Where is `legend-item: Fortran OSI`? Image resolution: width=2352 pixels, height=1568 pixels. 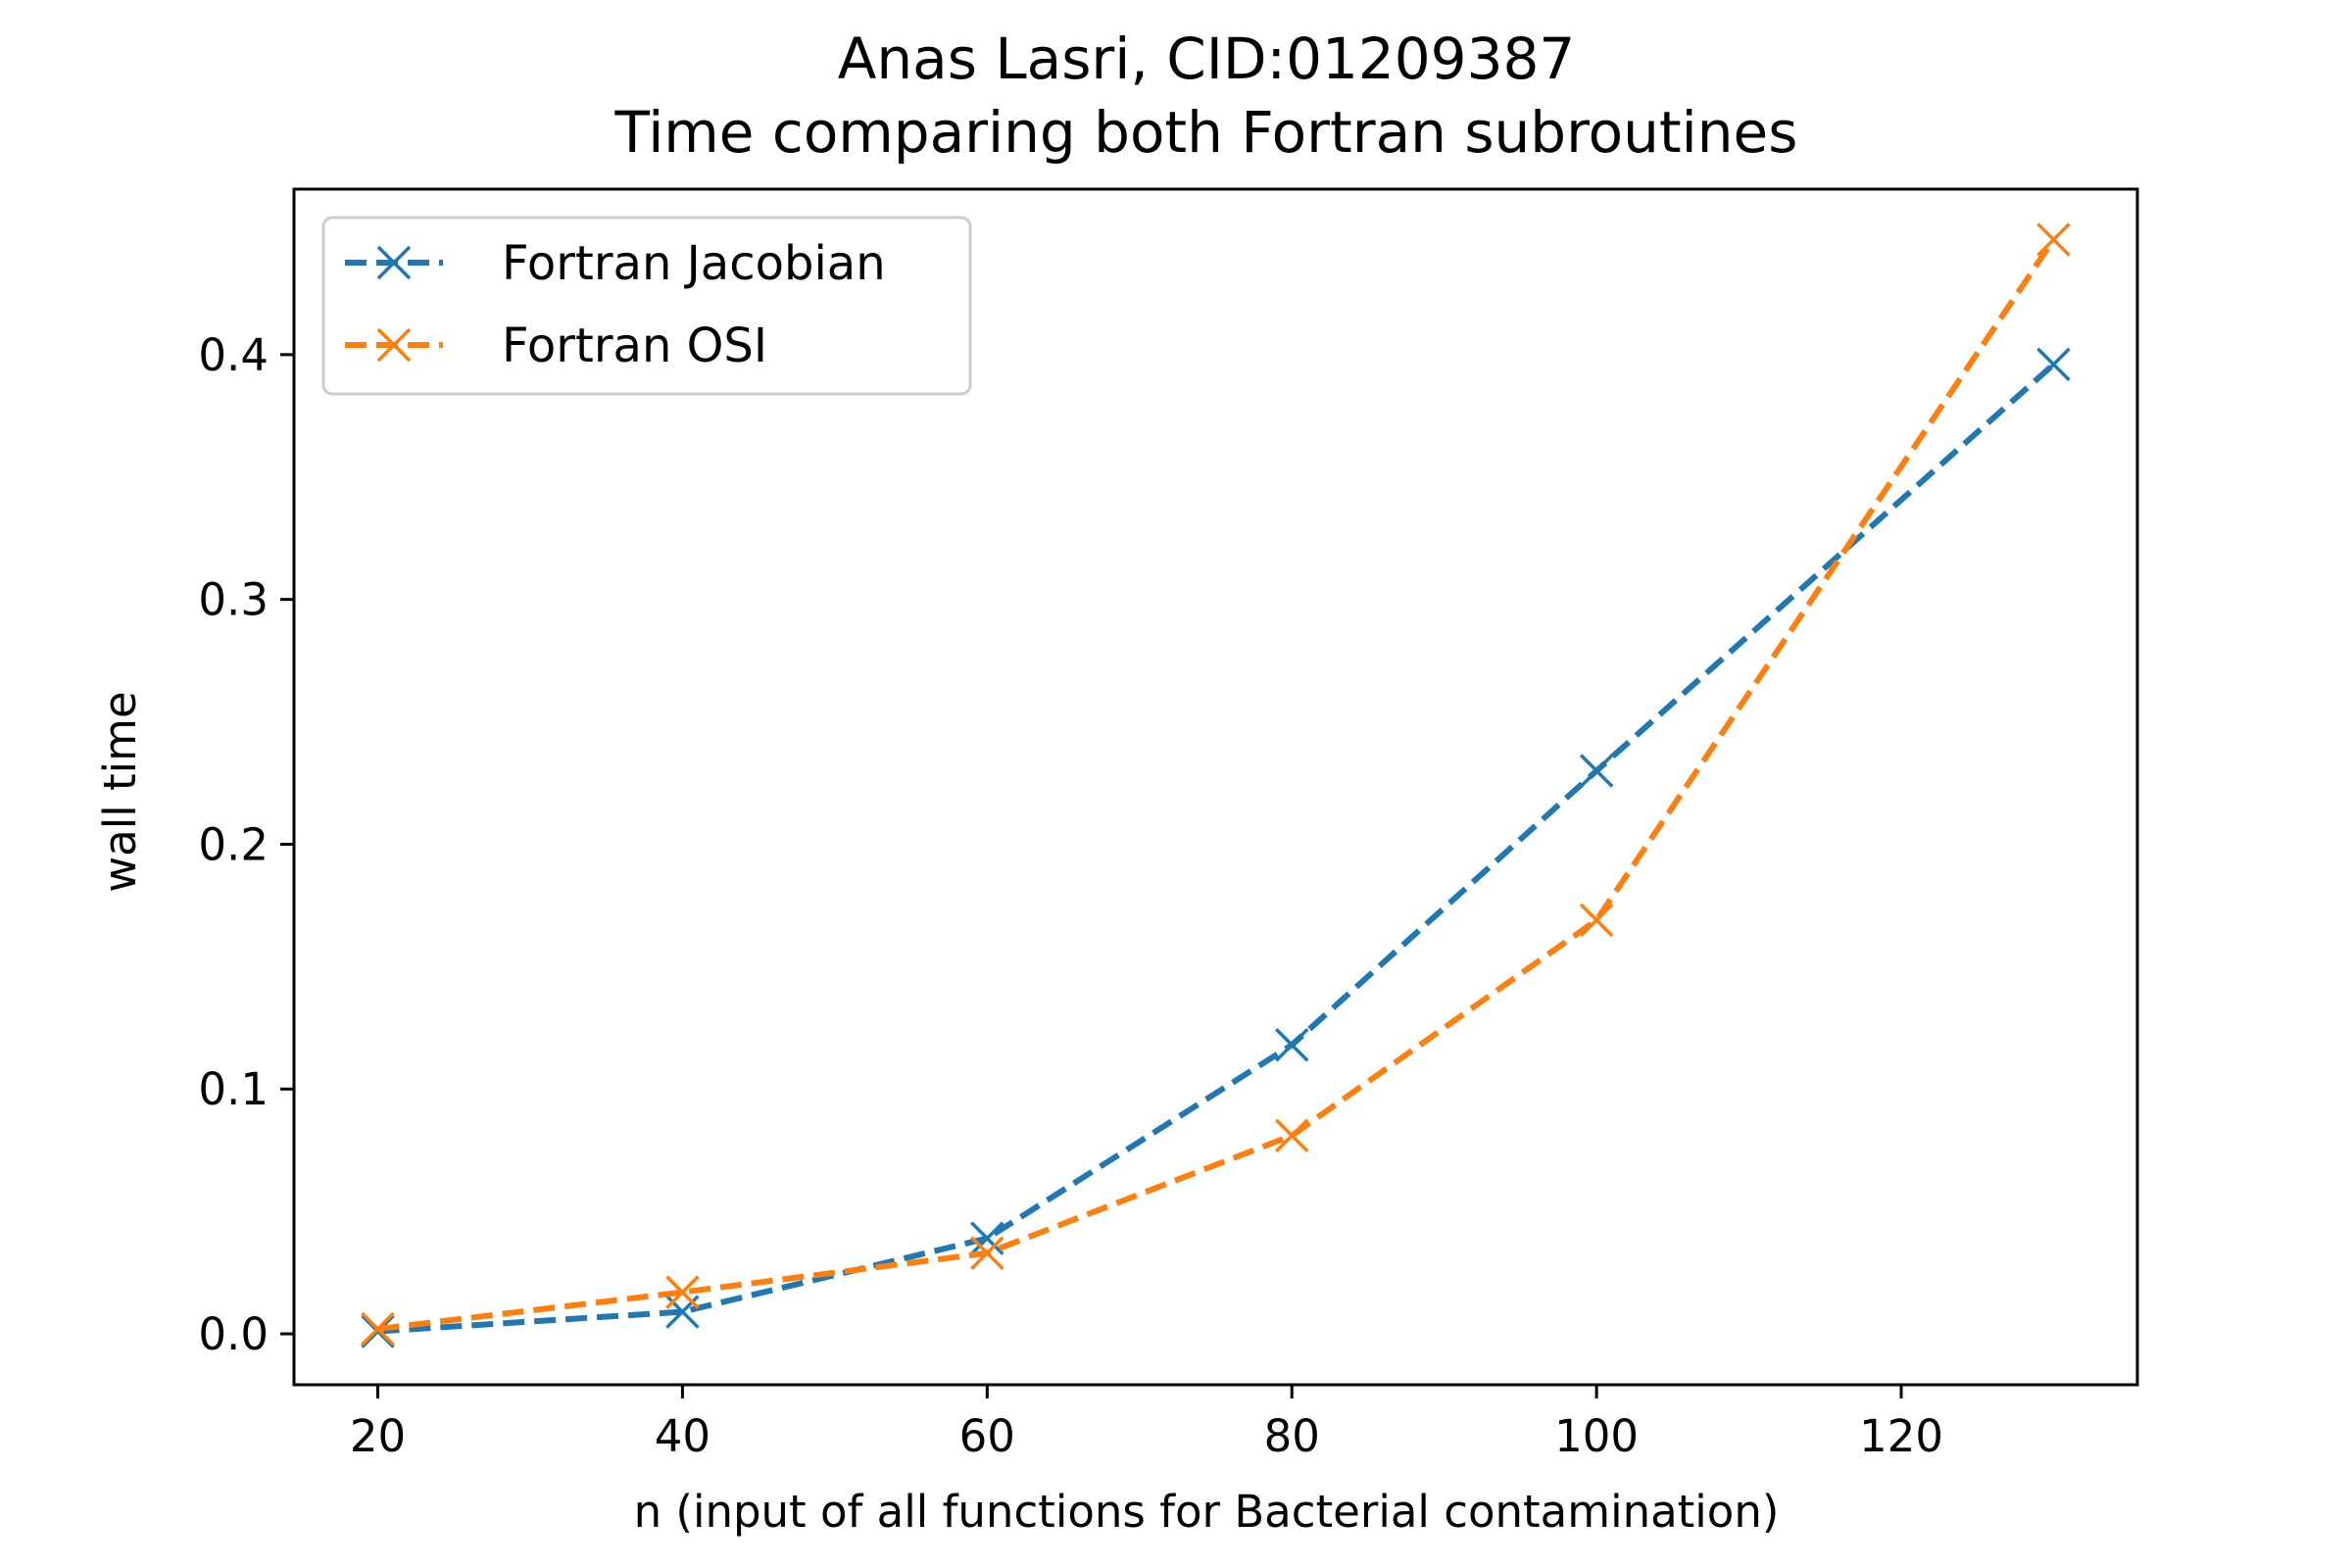
legend-item: Fortran OSI is located at coordinates (556, 345).